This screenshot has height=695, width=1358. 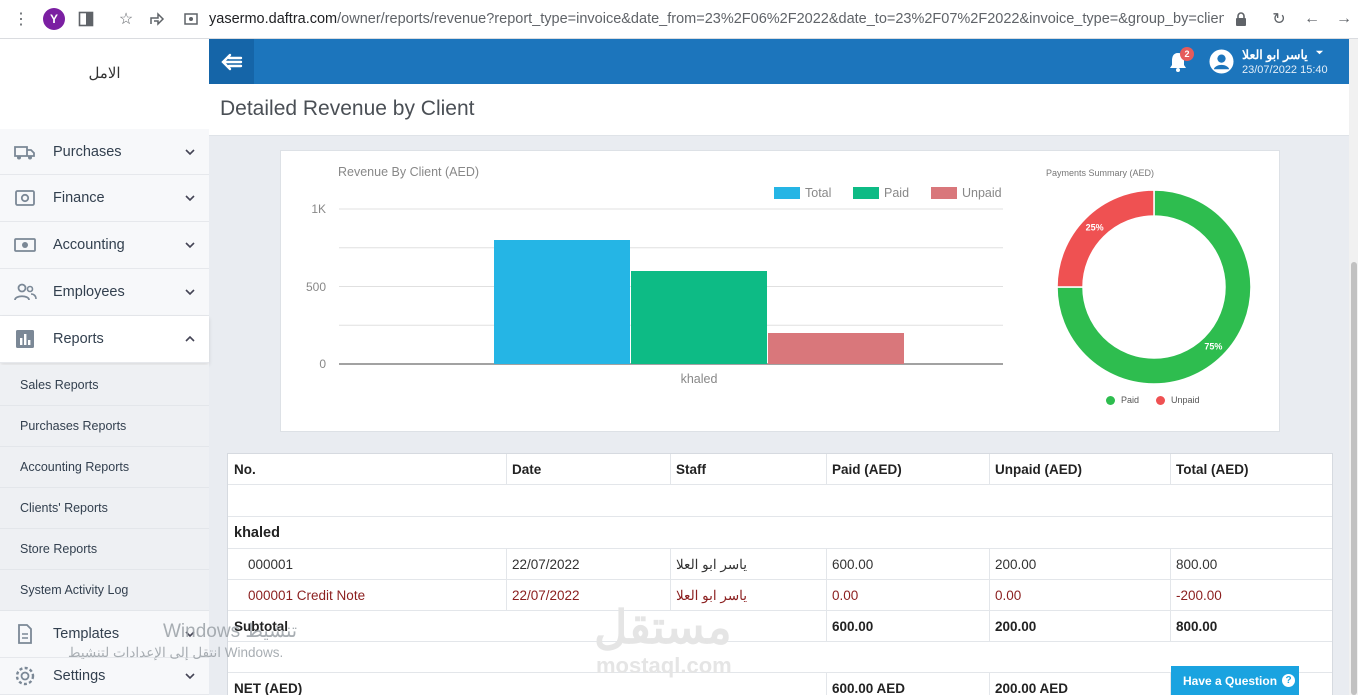 What do you see at coordinates (191, 19) in the screenshot?
I see `site-info-icon` at bounding box center [191, 19].